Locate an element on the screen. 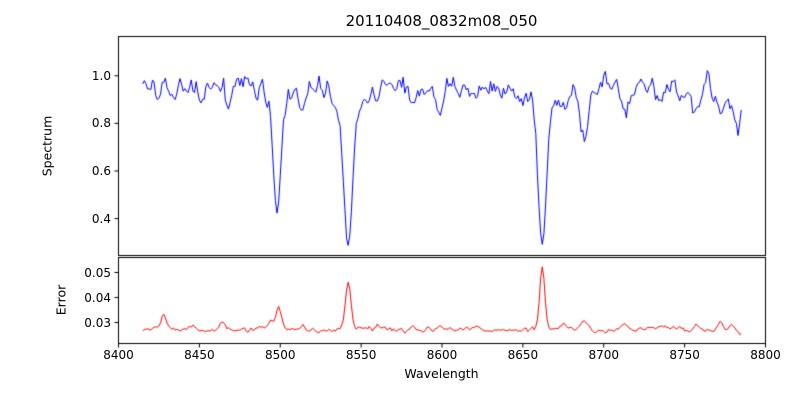 The image size is (800, 400). x-tick-label: 8650 is located at coordinates (523, 355).